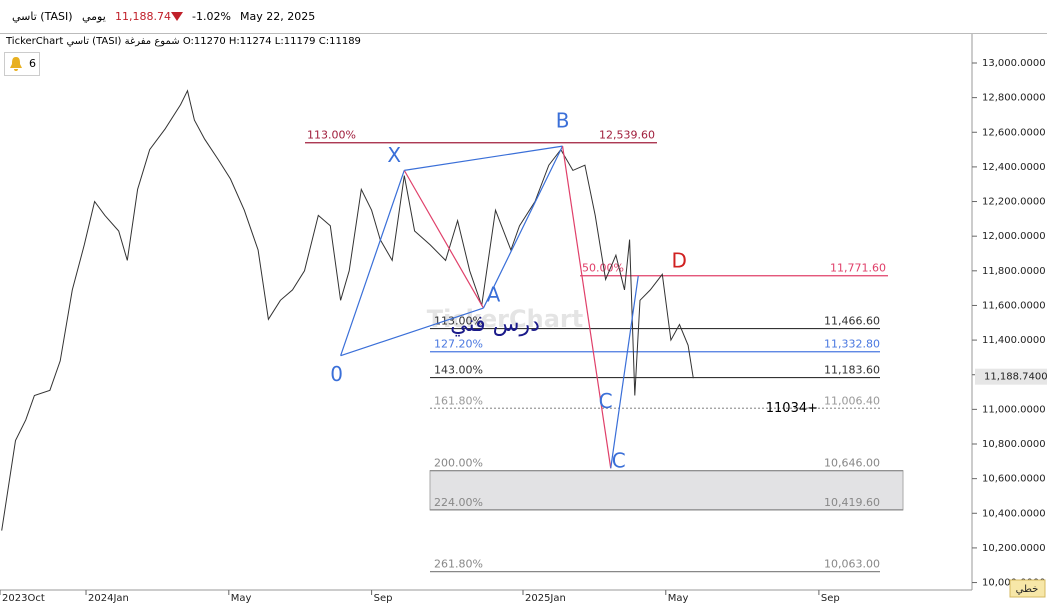  I want to click on y-tick-label: 11,800.0000, so click(1014, 271).